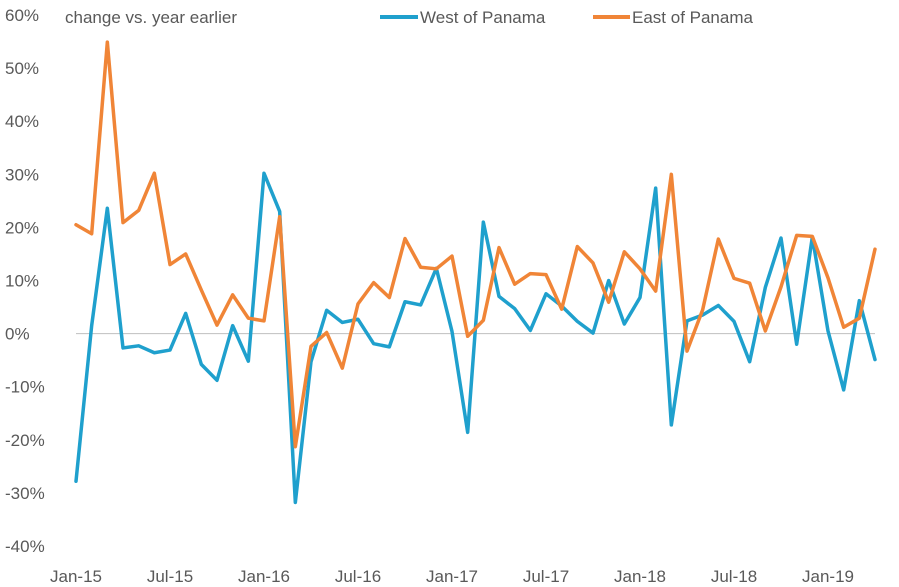  Describe the element at coordinates (25, 440) in the screenshot. I see `y-tick-label: -20%` at that location.